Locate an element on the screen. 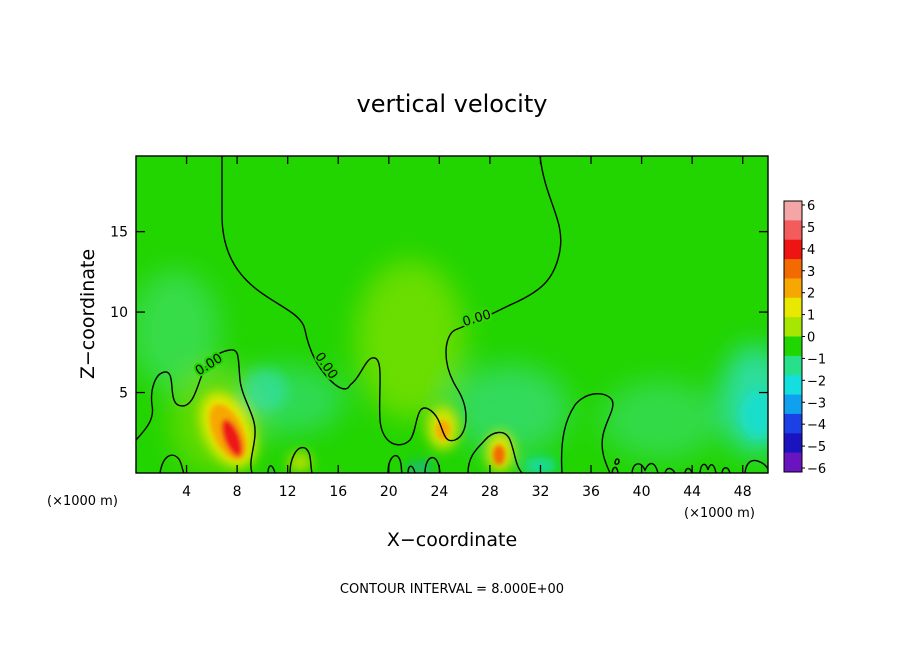 This screenshot has height=654, width=904. x-tick-label: 40 is located at coordinates (642, 492).